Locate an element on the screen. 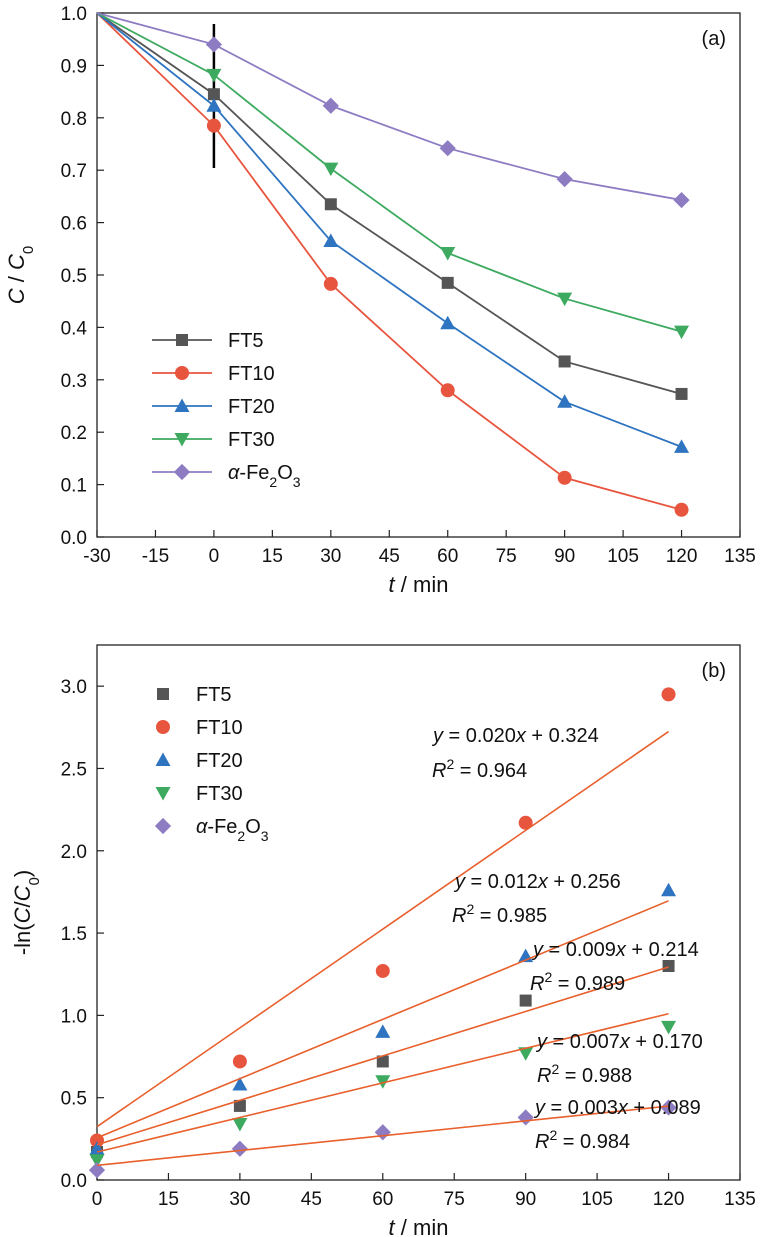 The width and height of the screenshot is (769, 1237). fit-equation: y = 0.009x + 0.214 is located at coordinates (615, 950).